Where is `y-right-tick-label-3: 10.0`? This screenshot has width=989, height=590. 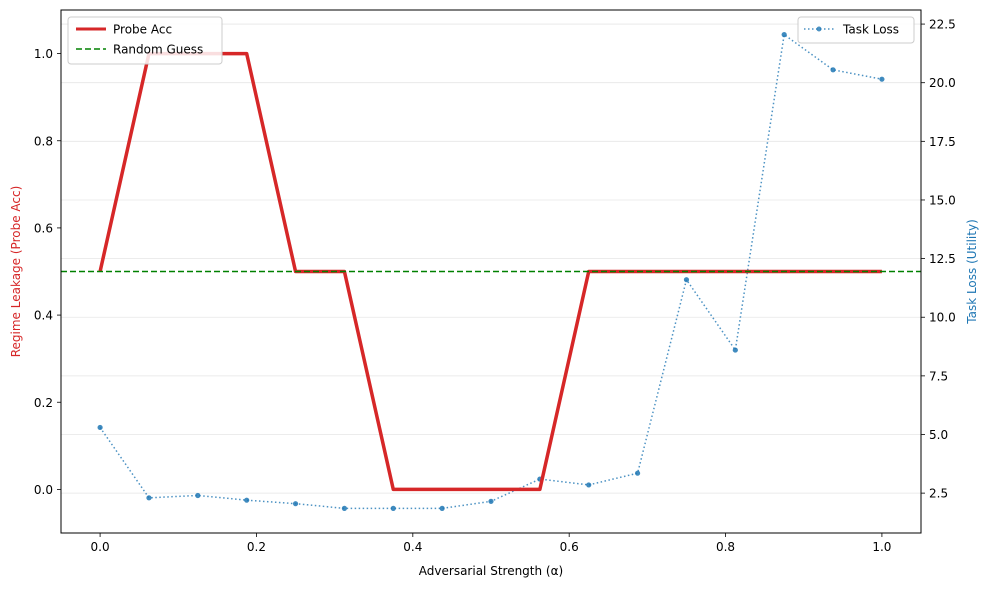 y-right-tick-label-3: 10.0 is located at coordinates (942, 318).